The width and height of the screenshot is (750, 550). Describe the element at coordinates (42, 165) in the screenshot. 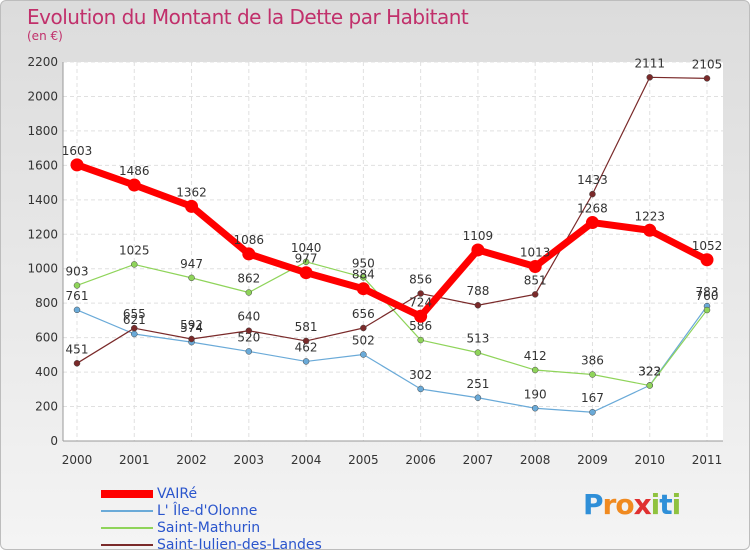

I see `y-tick-label: 1600` at that location.